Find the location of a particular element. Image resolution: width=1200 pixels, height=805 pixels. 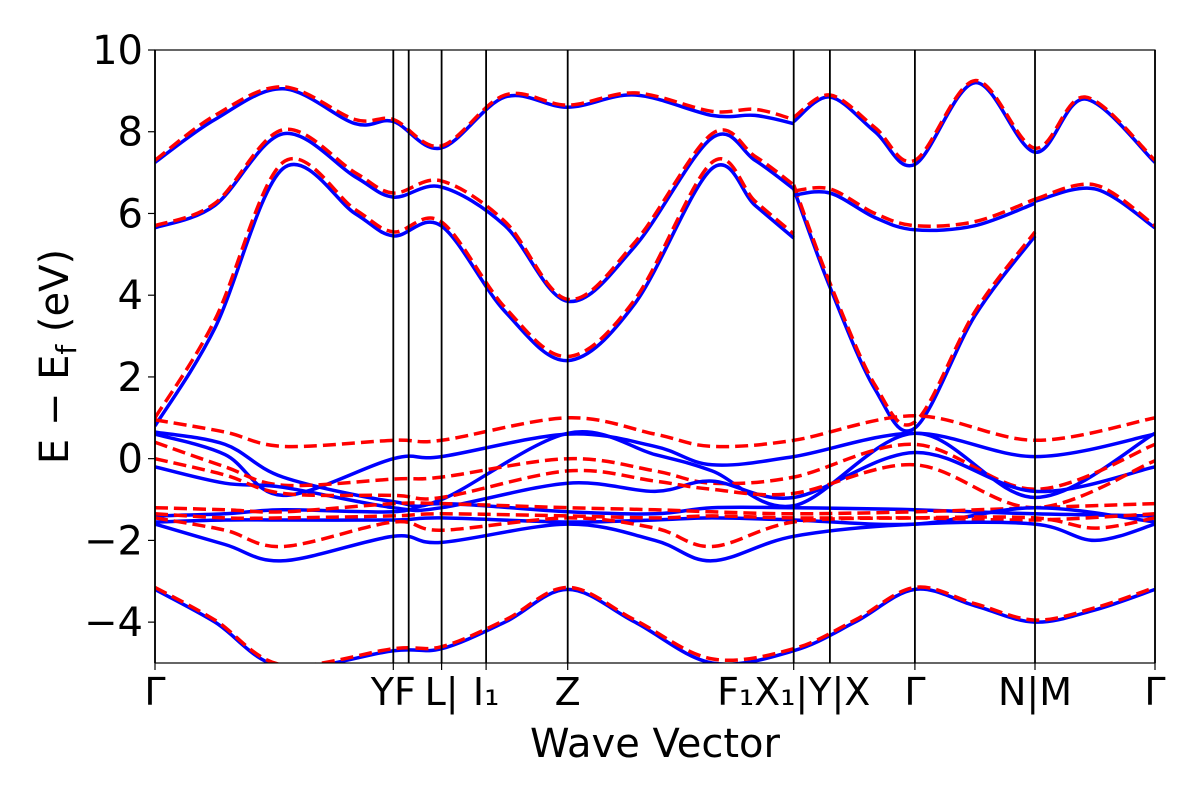

x-ticks: Γ YF L| I₁ Z F₁X₁|Y|X Γ N|M Γ is located at coordinates (655, 689).